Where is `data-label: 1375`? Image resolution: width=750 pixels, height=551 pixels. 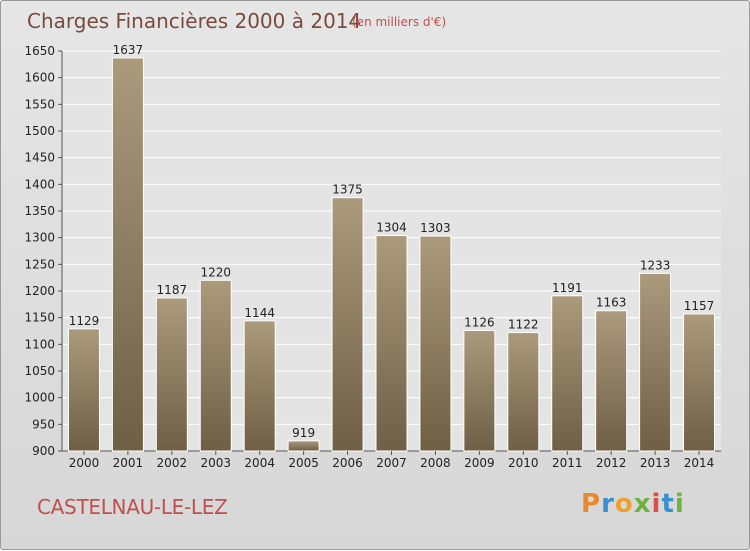
data-label: 1375 is located at coordinates (347, 190).